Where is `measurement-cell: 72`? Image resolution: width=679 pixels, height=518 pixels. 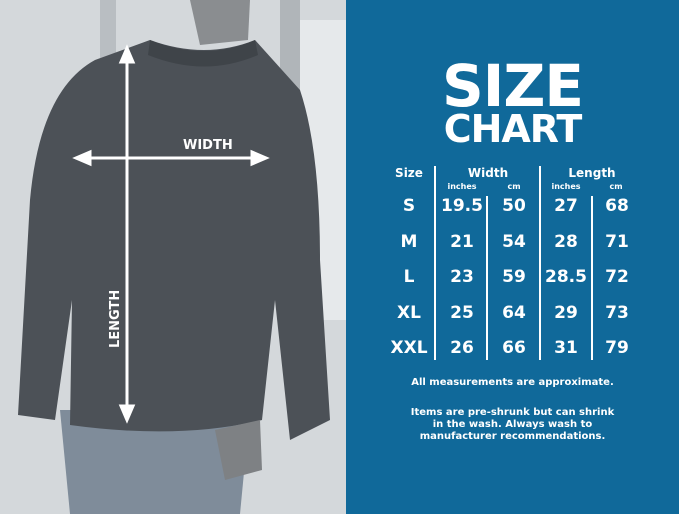
measurement-cell: 72 is located at coordinates (617, 277).